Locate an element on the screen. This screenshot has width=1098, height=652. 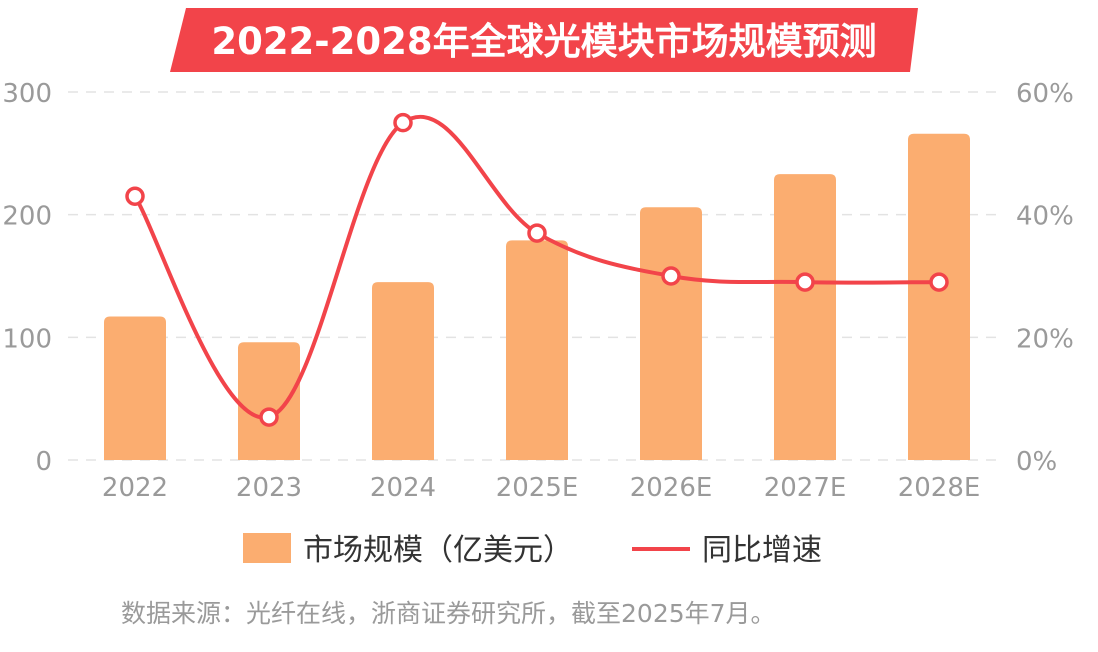
right-tick-label: 40% is located at coordinates (1045, 217).